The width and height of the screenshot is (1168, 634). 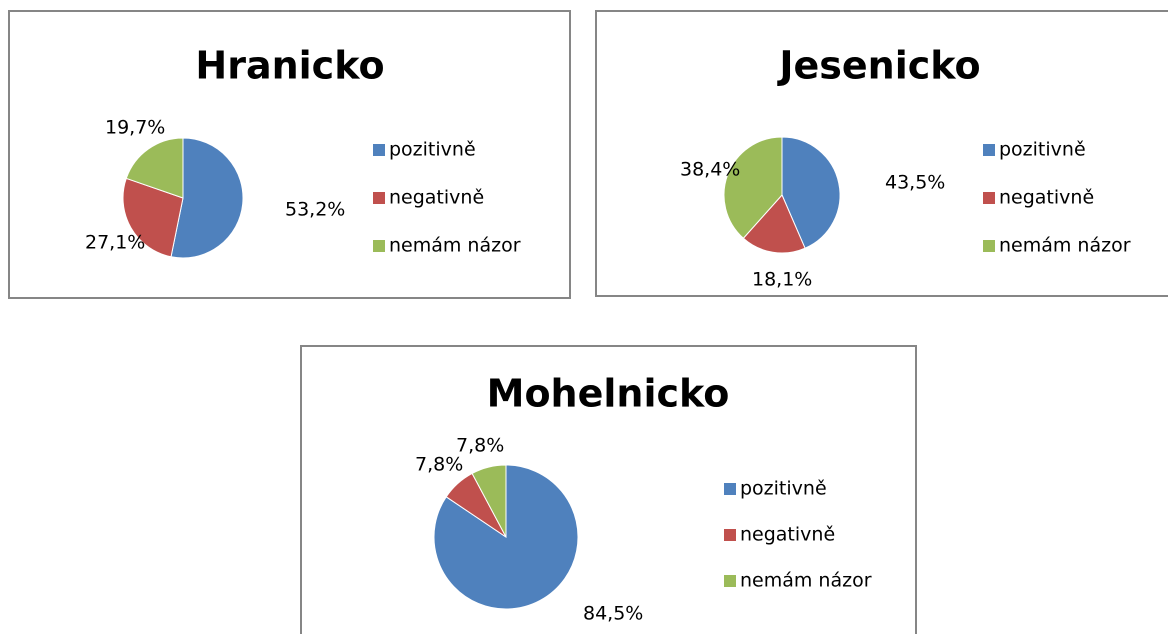 What do you see at coordinates (915, 183) in the screenshot?
I see `data-label: 43,5%` at bounding box center [915, 183].